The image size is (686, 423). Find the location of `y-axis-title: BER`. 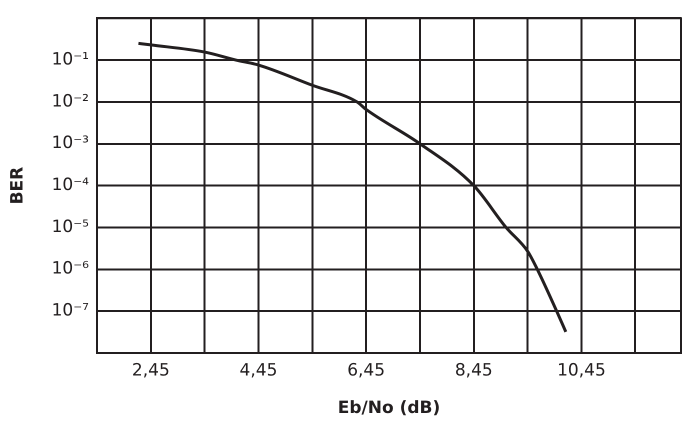

y-axis-title: BER is located at coordinates (18, 185).